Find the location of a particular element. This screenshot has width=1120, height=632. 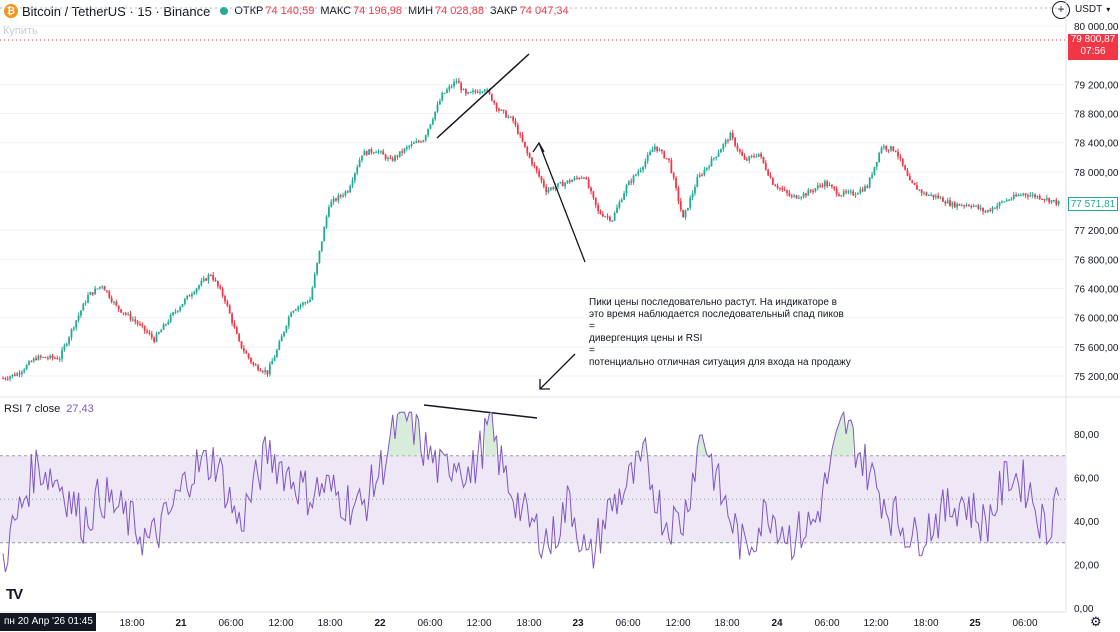

buy-ghost-tag: Купить is located at coordinates (20, 31).